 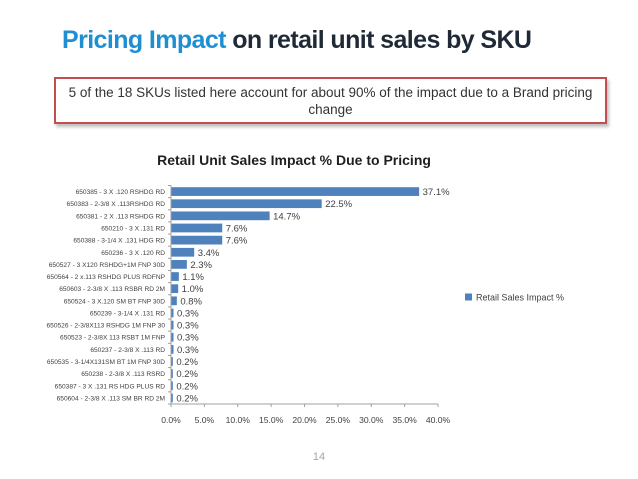 What do you see at coordinates (201, 265) in the screenshot?
I see `data-label: 2.3%` at bounding box center [201, 265].